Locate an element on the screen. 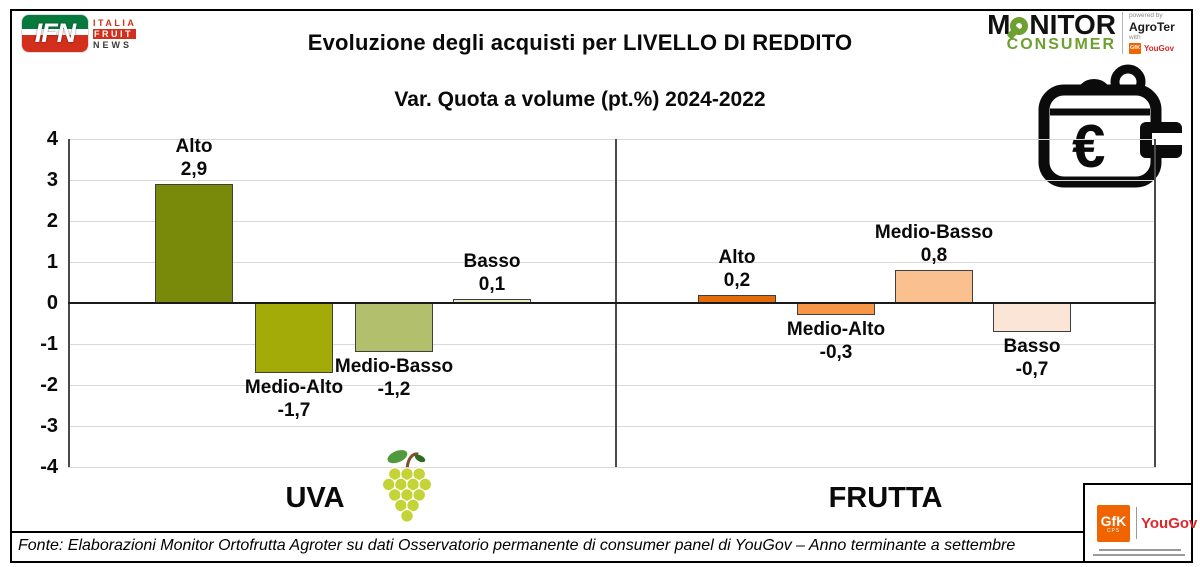 This screenshot has width=1200, height=567. gfk-text: GfK is located at coordinates (1113, 520).